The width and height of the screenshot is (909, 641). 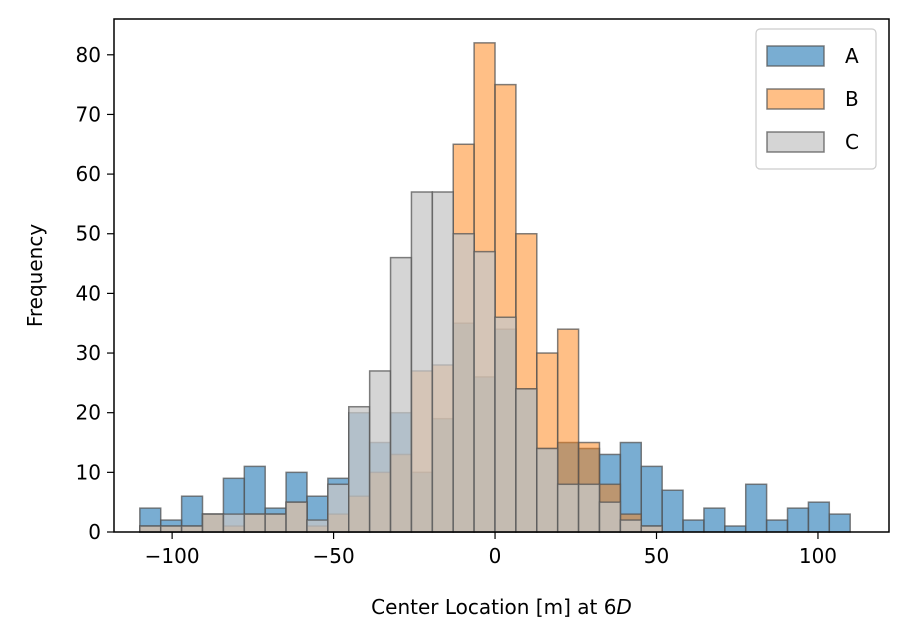 I want to click on y-tick-label: 70, so click(x=88, y=114).